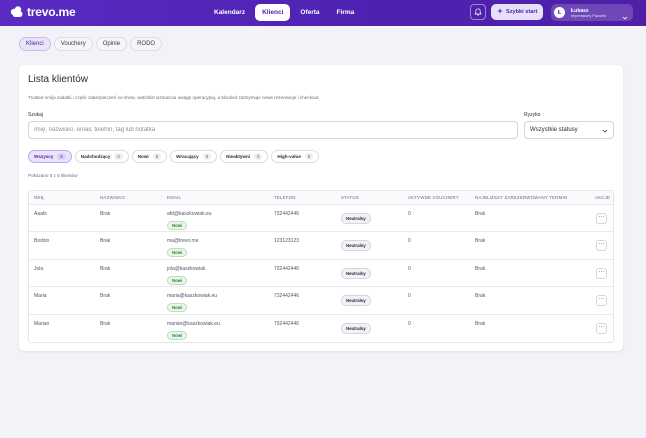  I want to click on risk-select-value: Wszystkie statusy, so click(554, 130).